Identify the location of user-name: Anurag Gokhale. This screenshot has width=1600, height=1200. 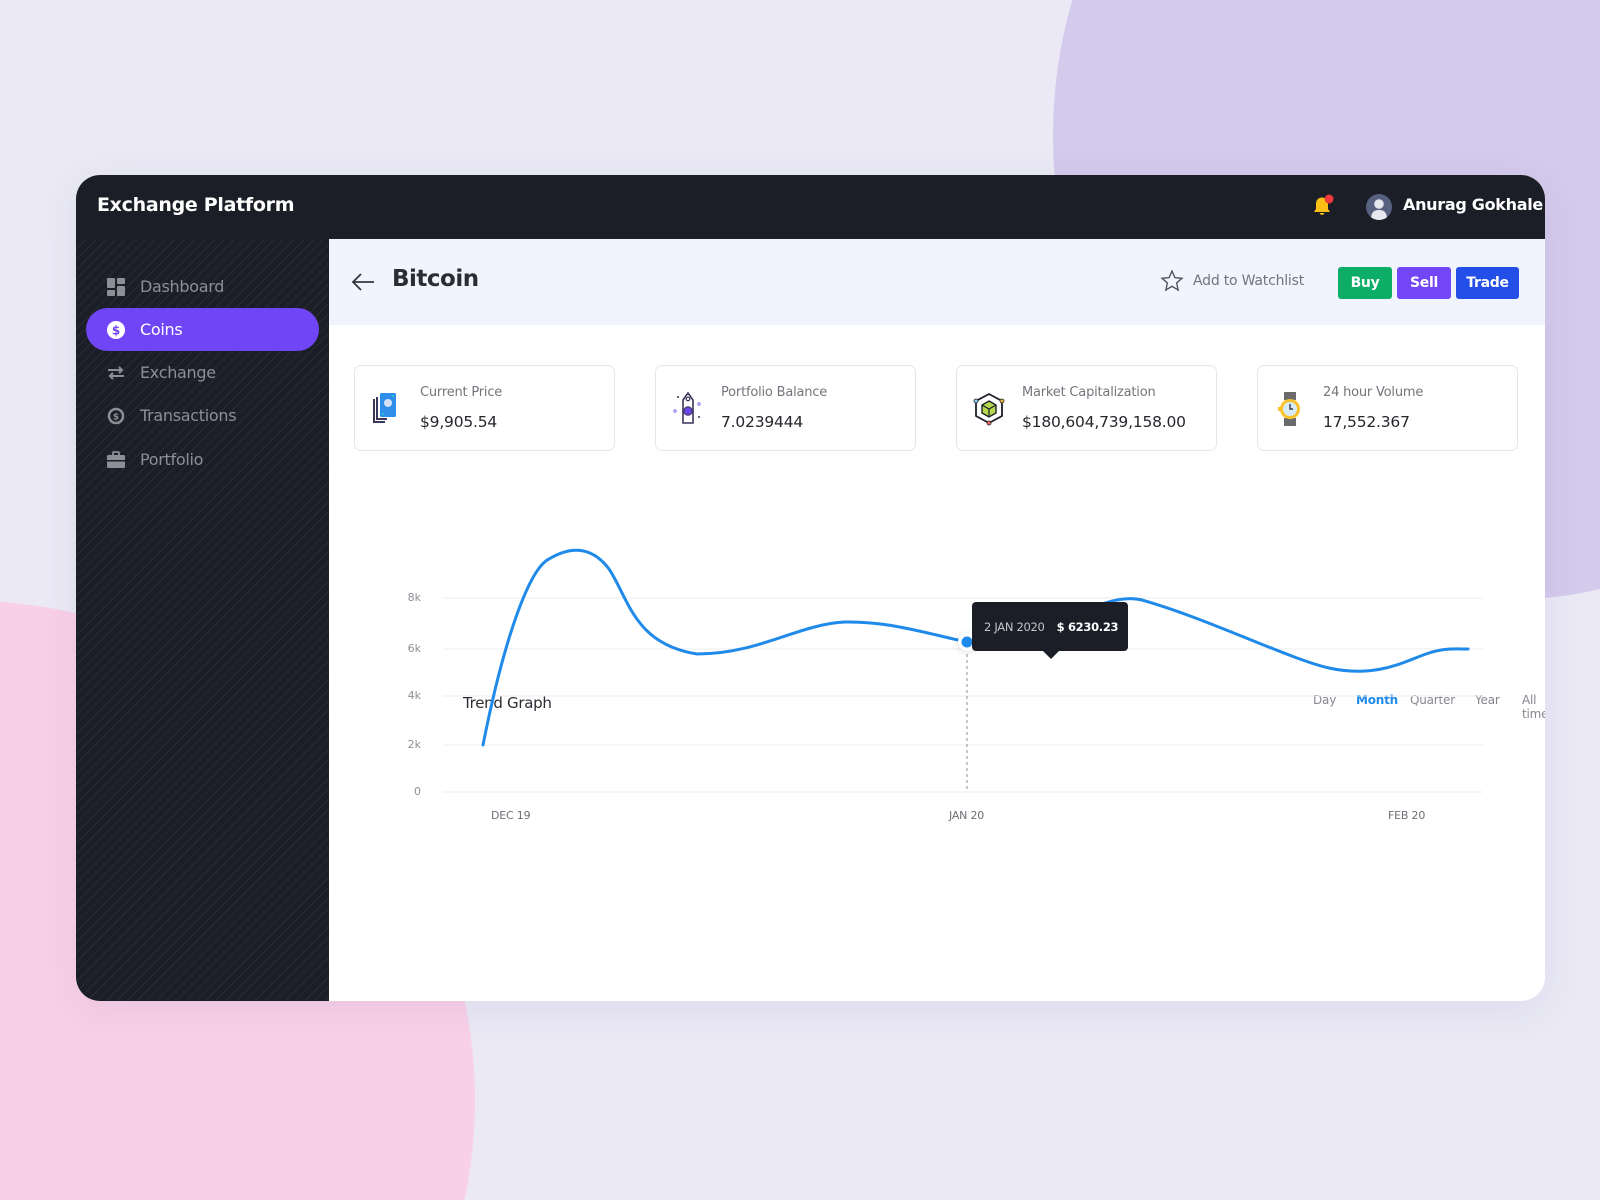
(1473, 204).